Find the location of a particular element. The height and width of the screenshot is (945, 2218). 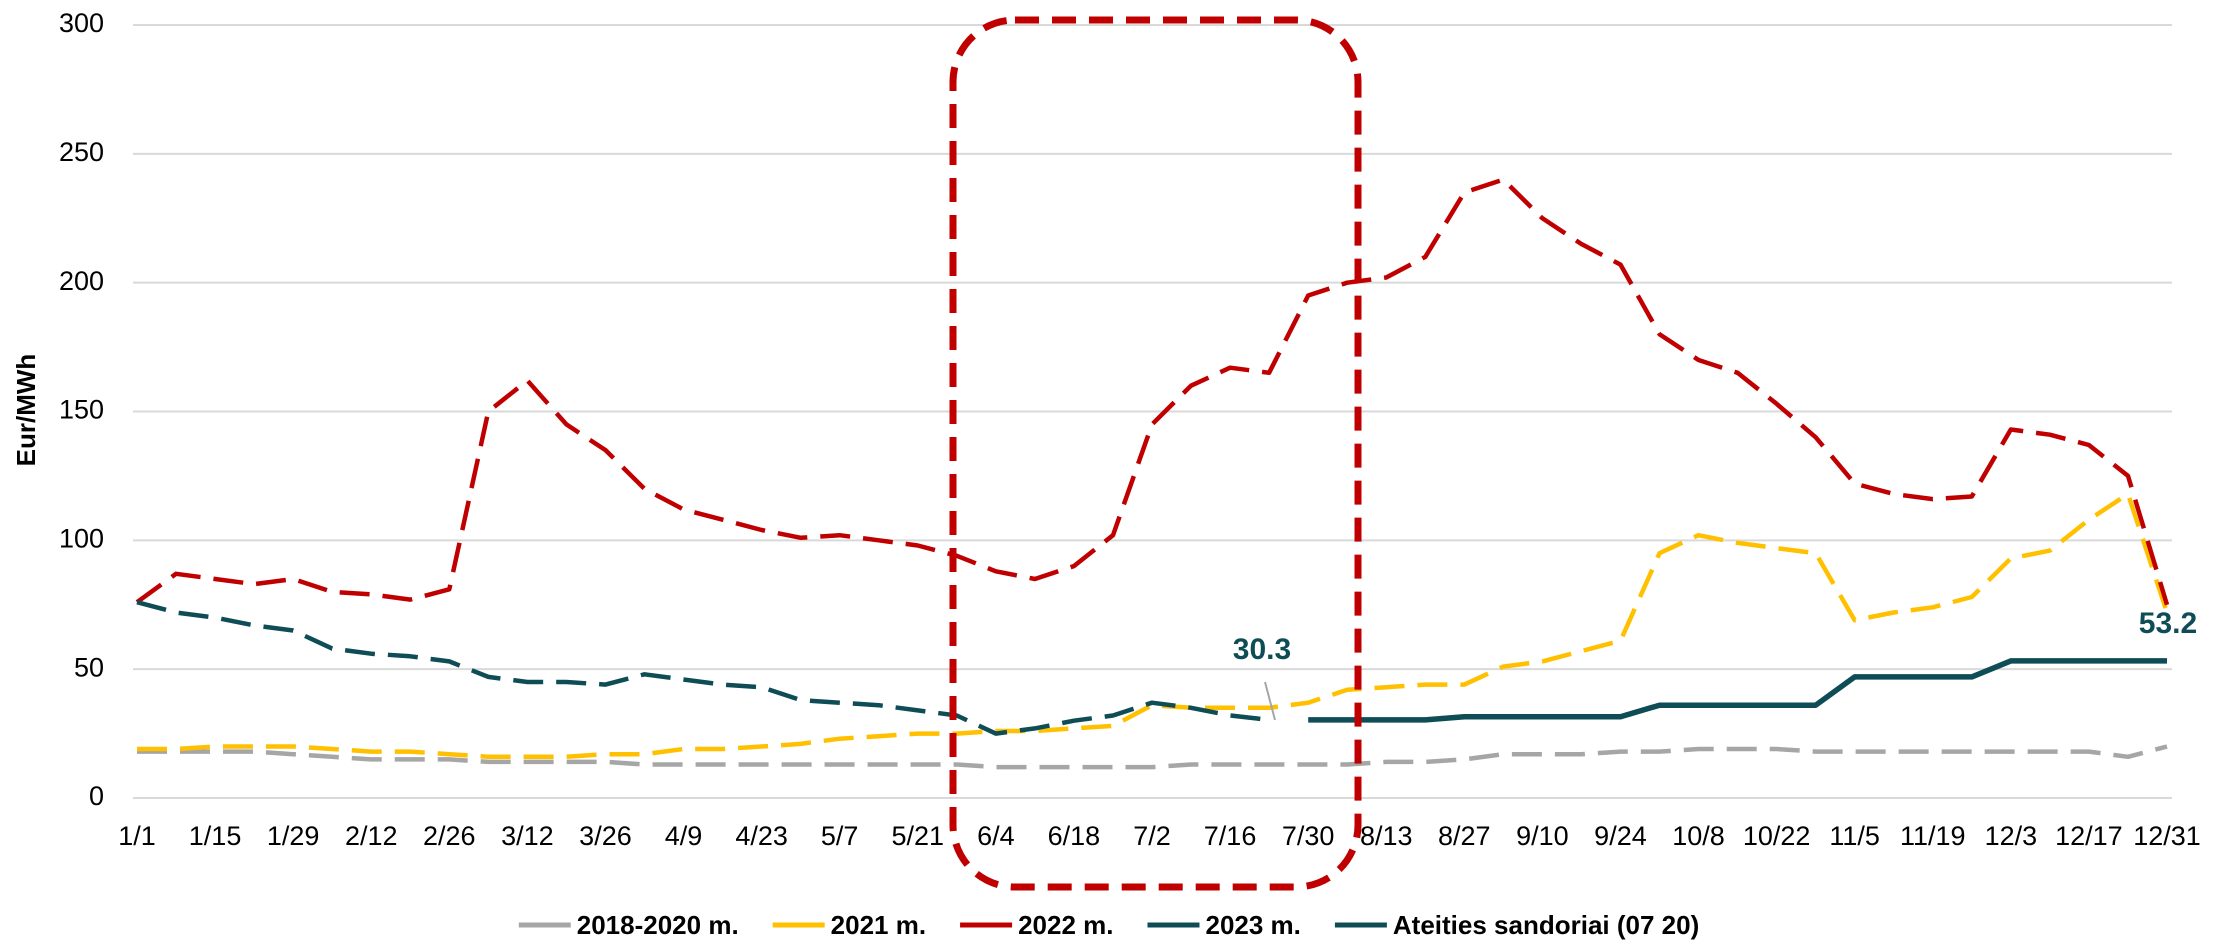

y-tick-label: 50 is located at coordinates (89, 667).